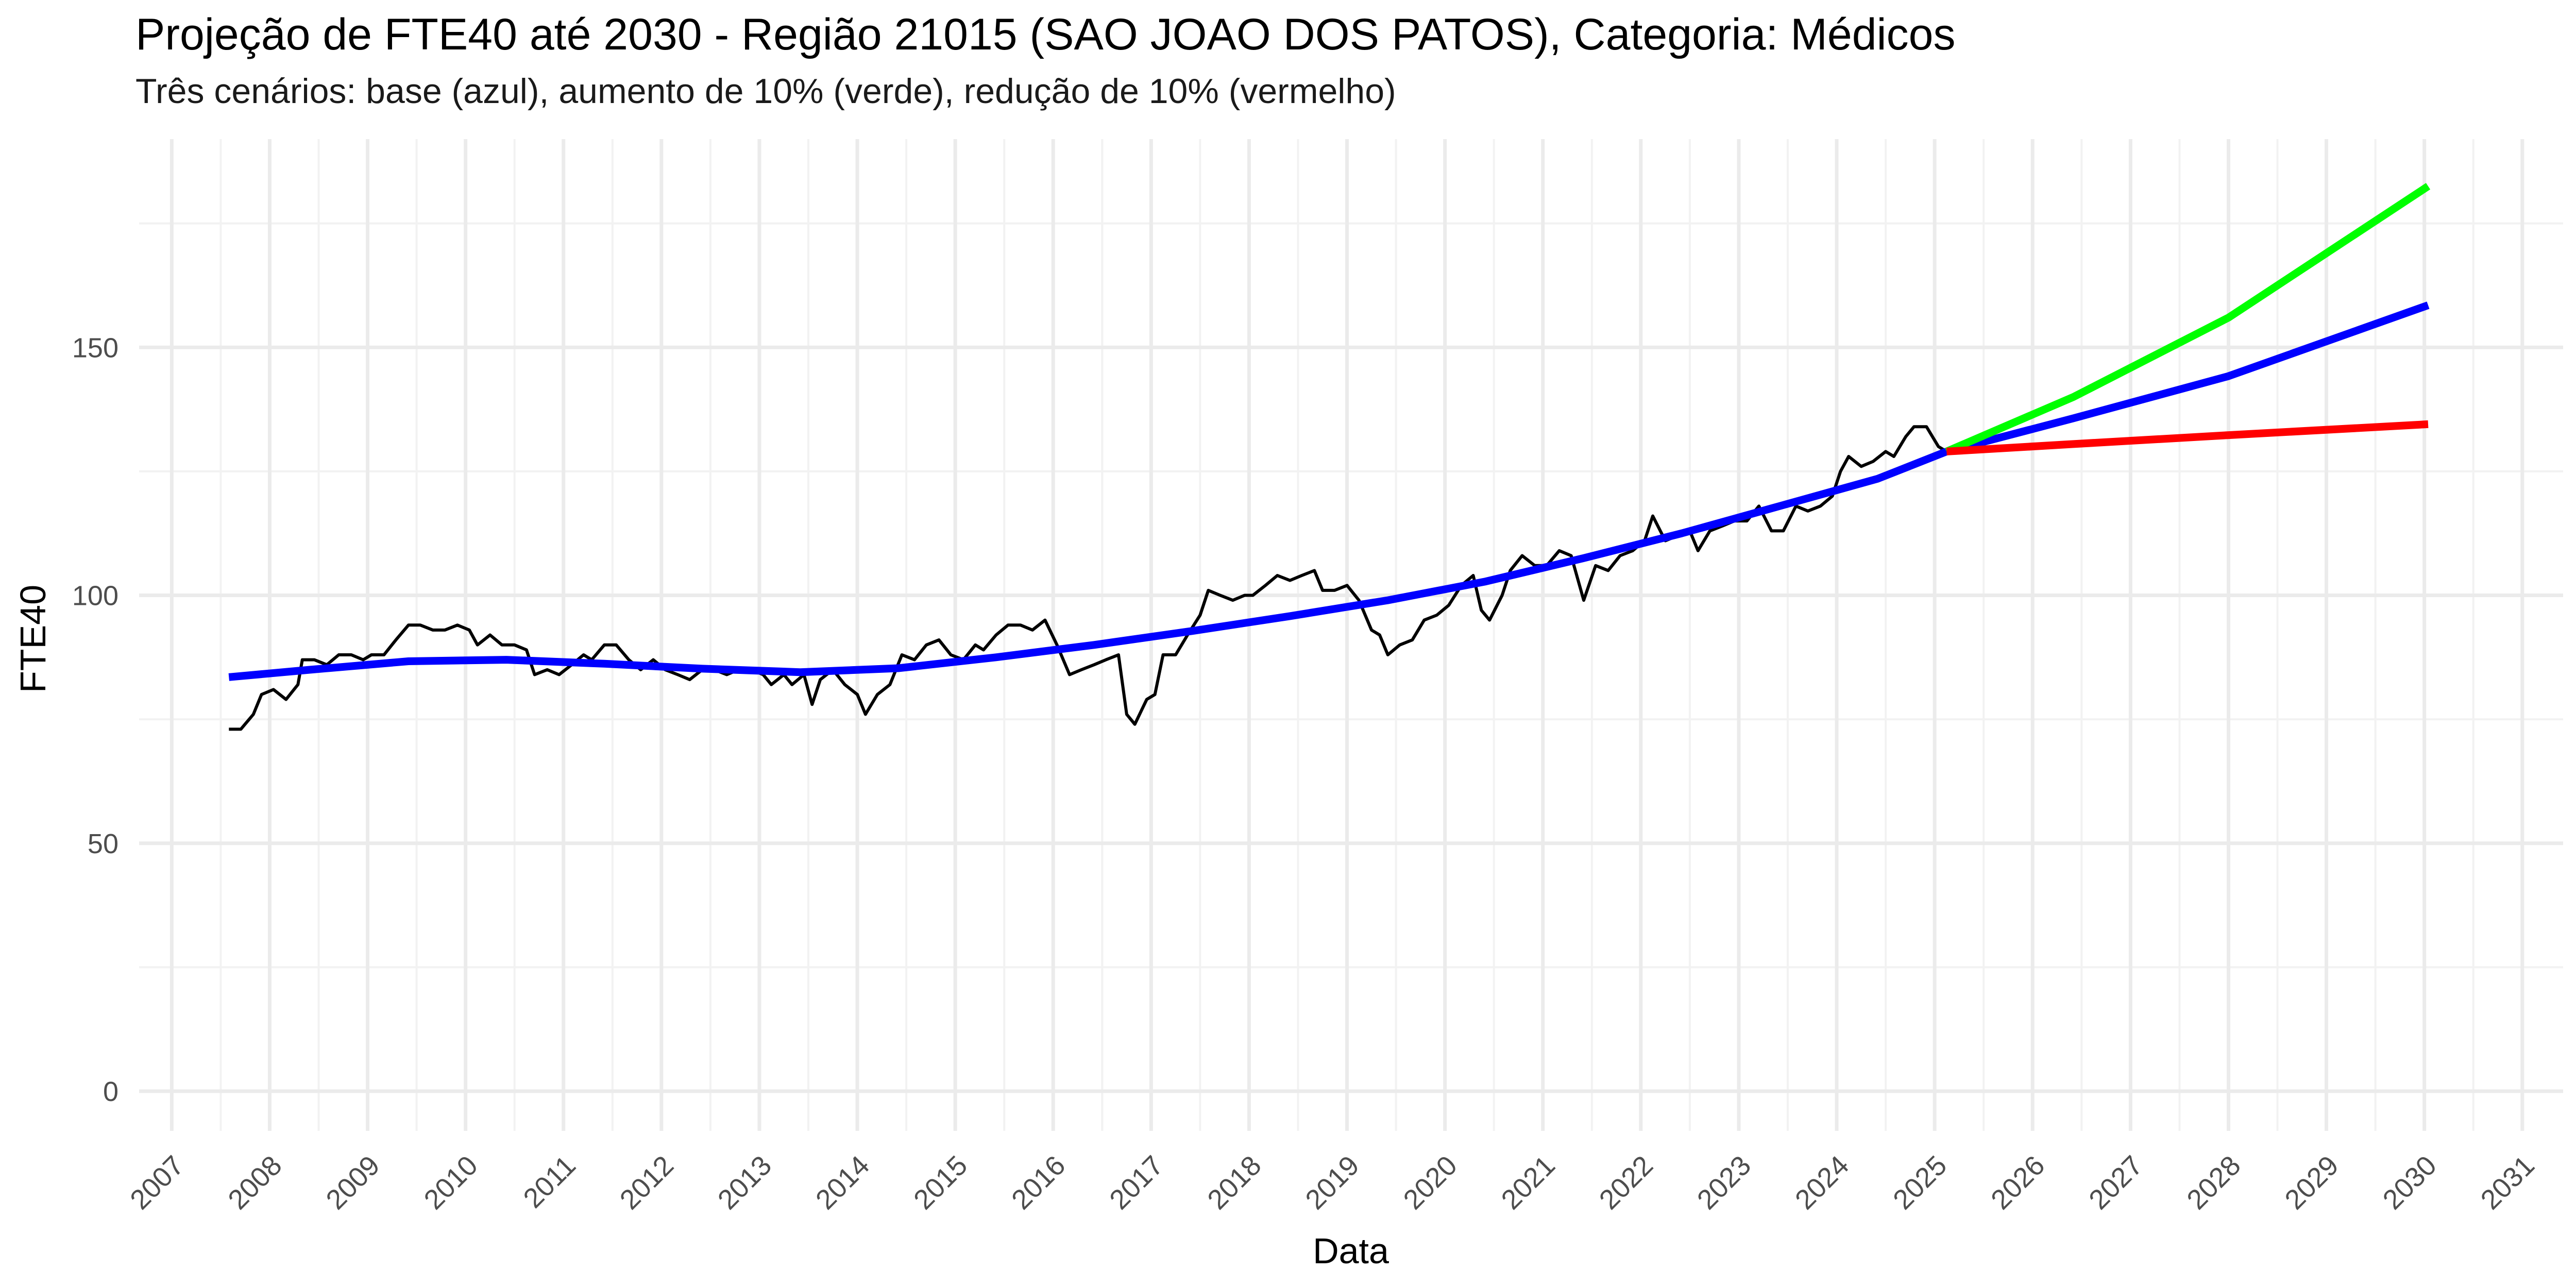  What do you see at coordinates (254, 1182) in the screenshot?
I see `x-tick-label: 2008` at bounding box center [254, 1182].